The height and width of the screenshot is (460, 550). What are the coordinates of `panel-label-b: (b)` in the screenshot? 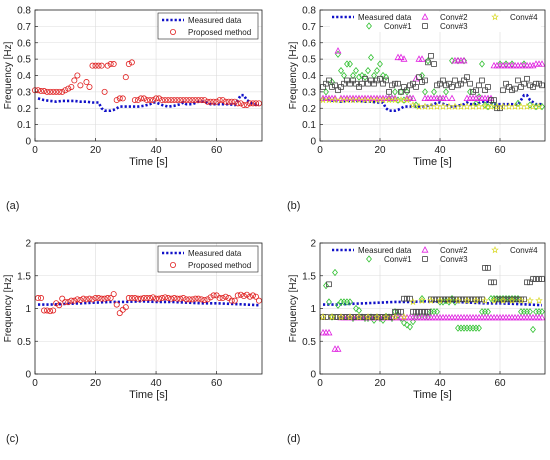 It's located at (293, 206).